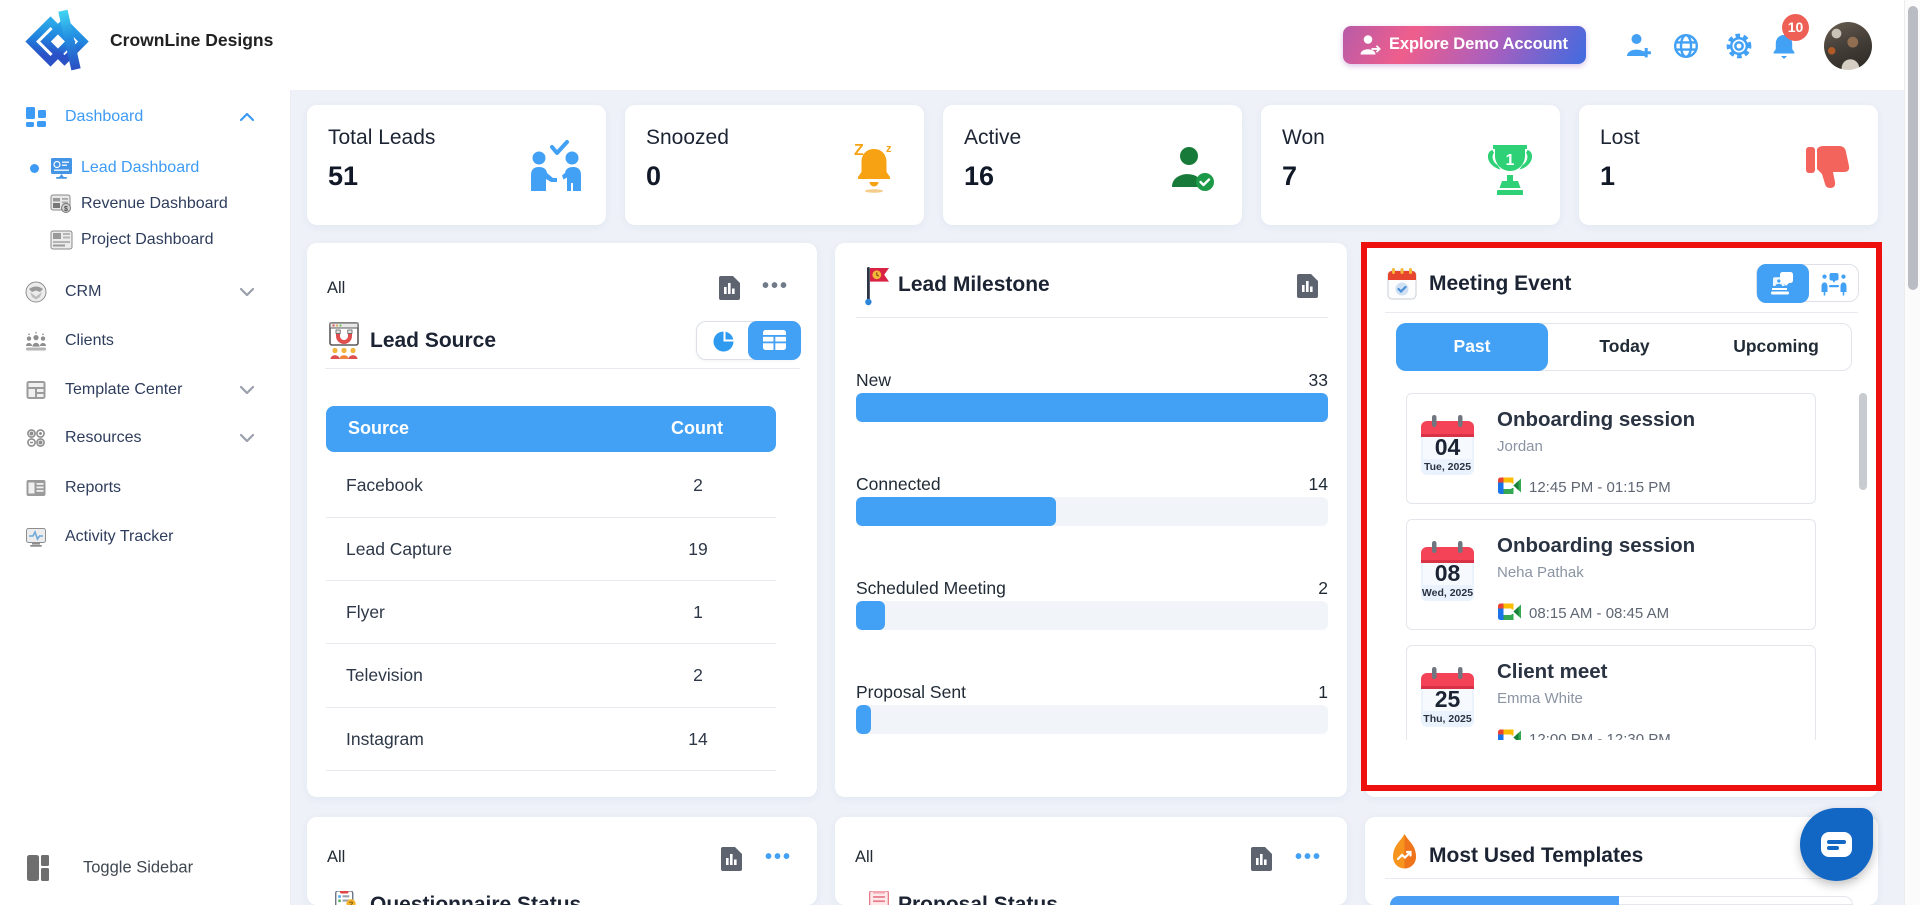  Describe the element at coordinates (1448, 573) in the screenshot. I see `svg-text: 08` at that location.